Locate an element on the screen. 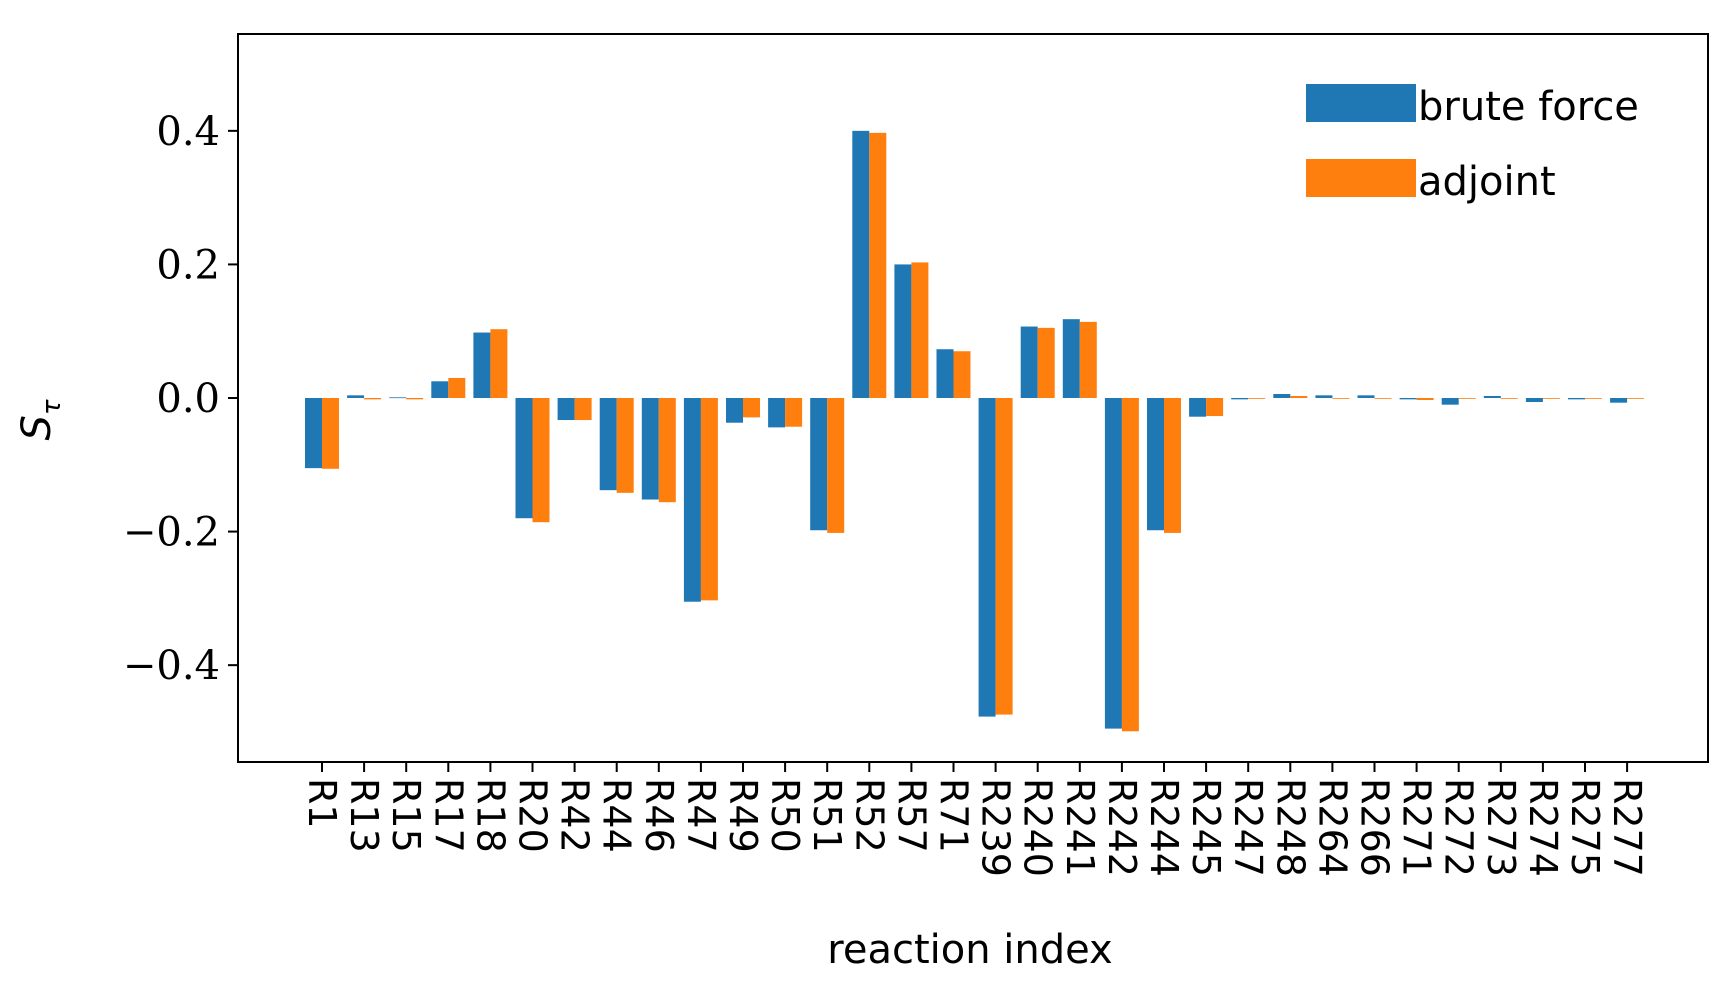  bar-brute-force-R239 is located at coordinates (987, 557).